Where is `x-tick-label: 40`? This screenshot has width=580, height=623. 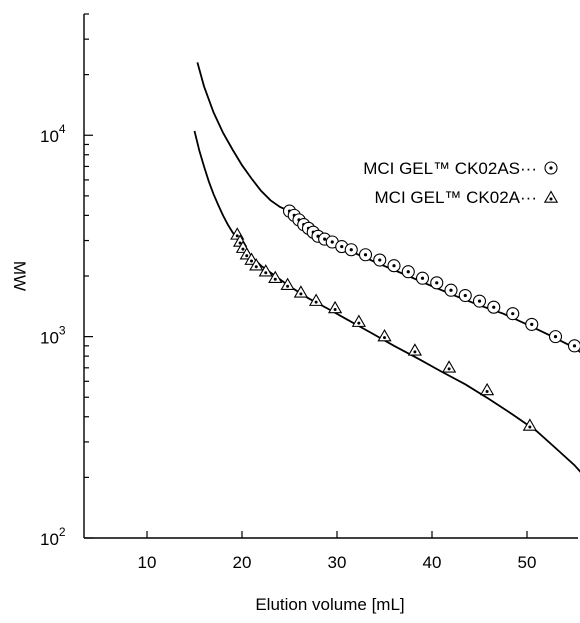 x-tick-label: 40 is located at coordinates (432, 562).